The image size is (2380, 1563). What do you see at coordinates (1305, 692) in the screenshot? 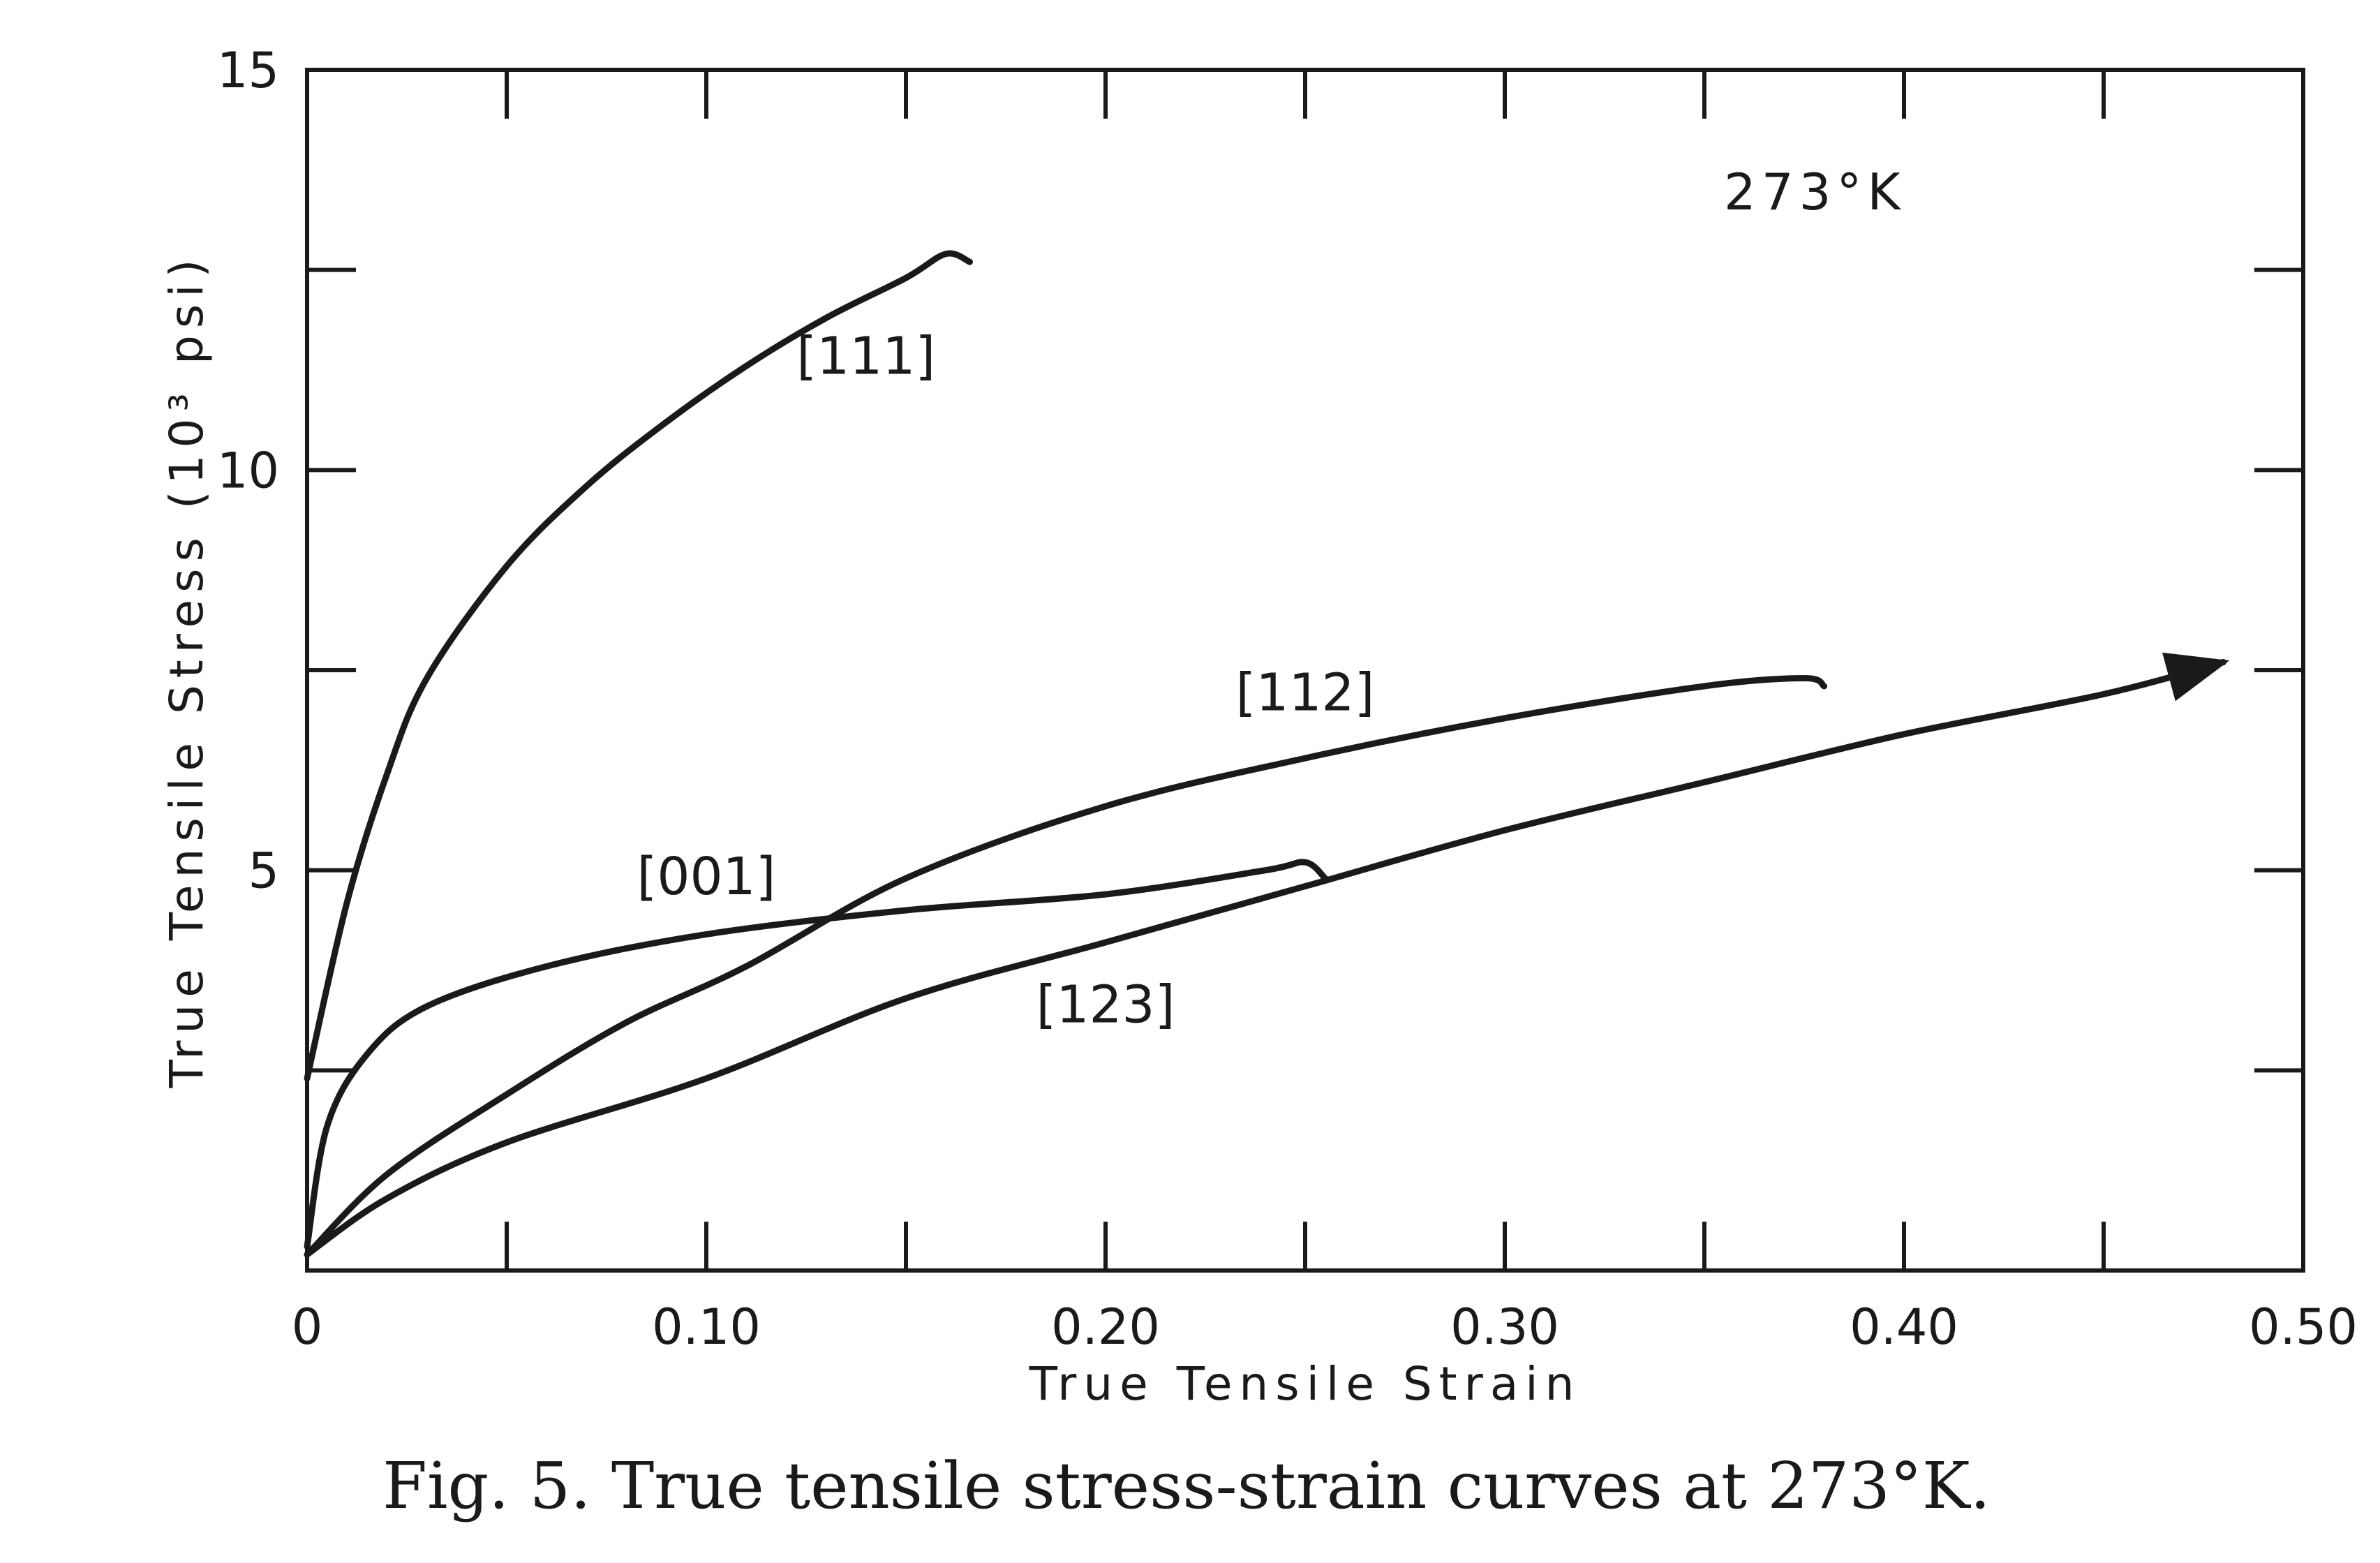
I see `series-label-1: [112]` at bounding box center [1305, 692].